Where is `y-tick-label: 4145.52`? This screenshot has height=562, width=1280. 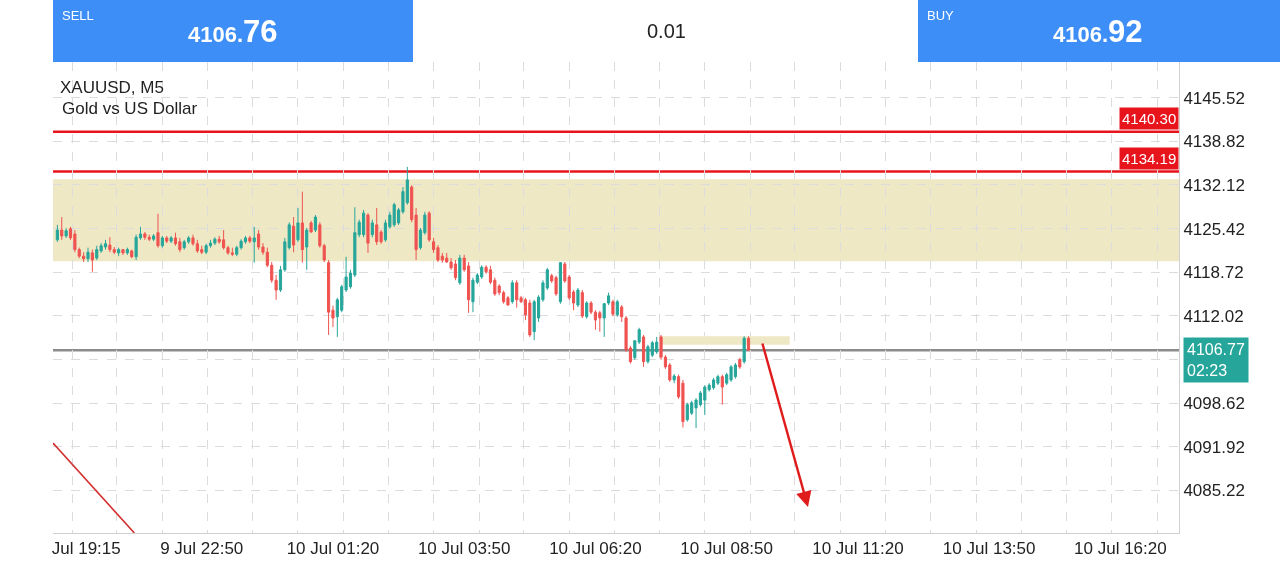
y-tick-label: 4145.52 is located at coordinates (1214, 98).